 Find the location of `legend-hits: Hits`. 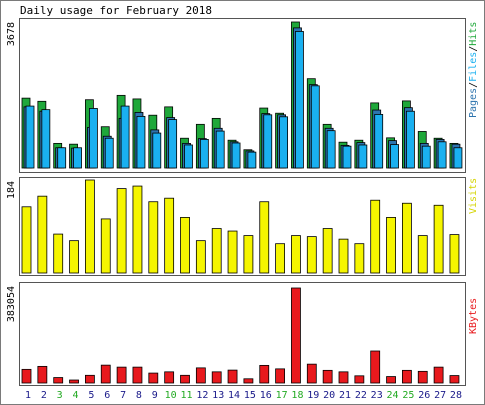

legend-hits: Hits is located at coordinates (473, 34).